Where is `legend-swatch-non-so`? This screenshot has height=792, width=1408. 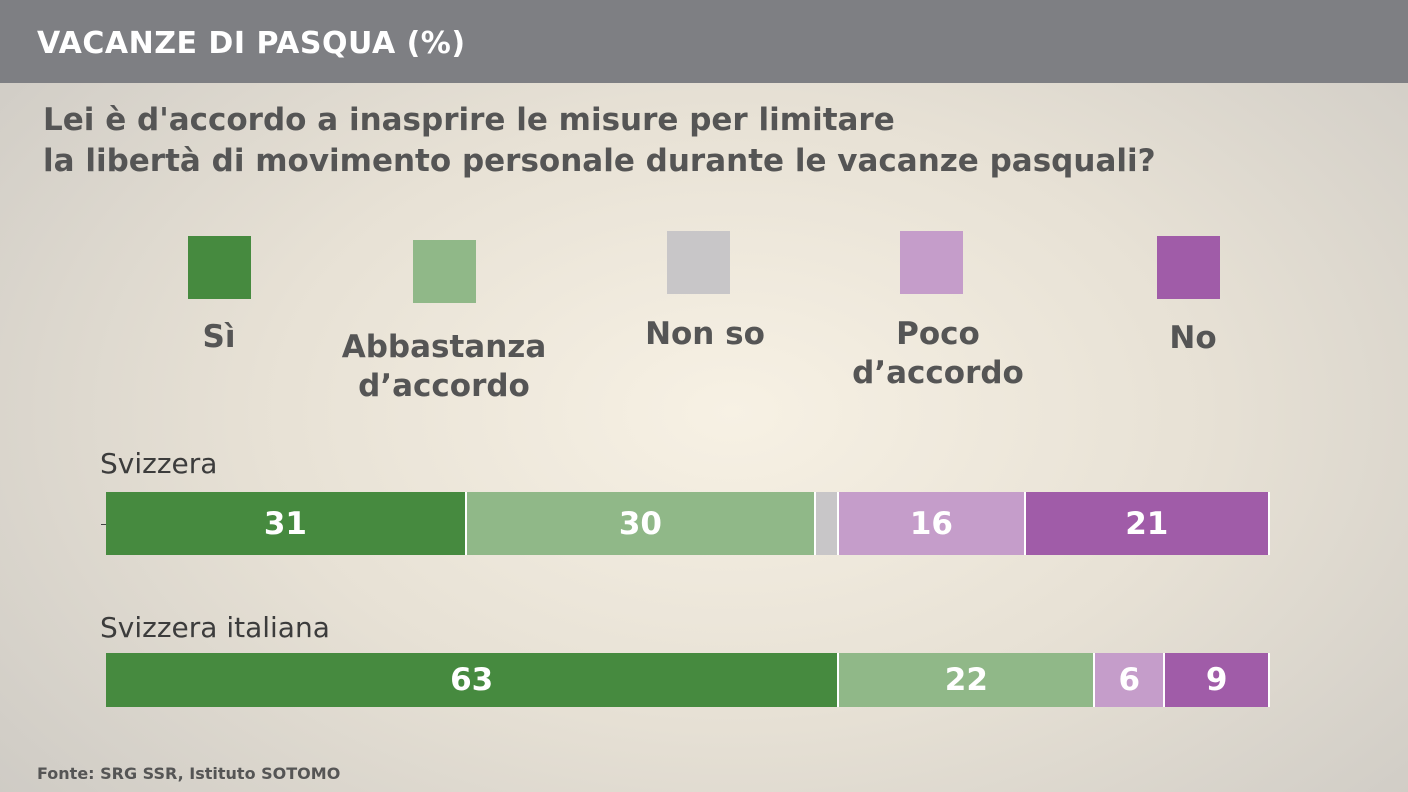
legend-swatch-non-so is located at coordinates (698, 262).